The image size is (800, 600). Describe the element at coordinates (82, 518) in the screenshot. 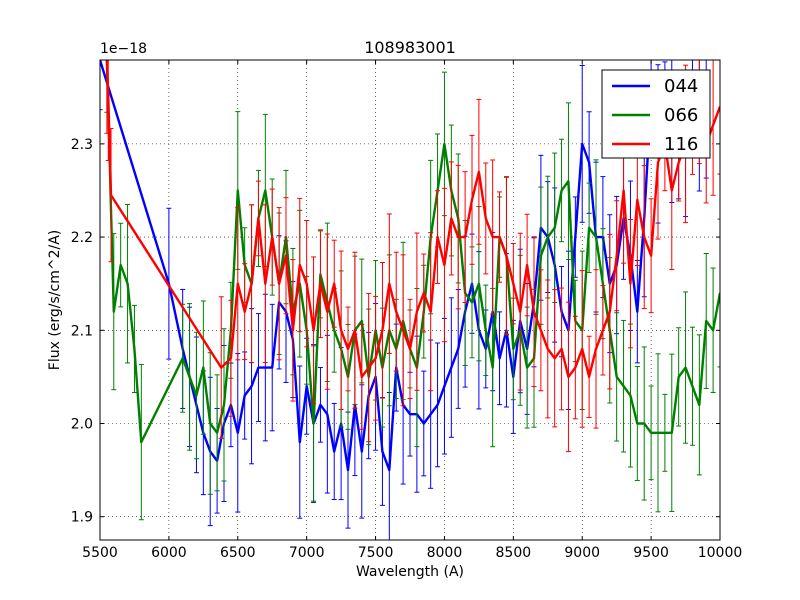

I see `y-tick-label: 1.9` at that location.